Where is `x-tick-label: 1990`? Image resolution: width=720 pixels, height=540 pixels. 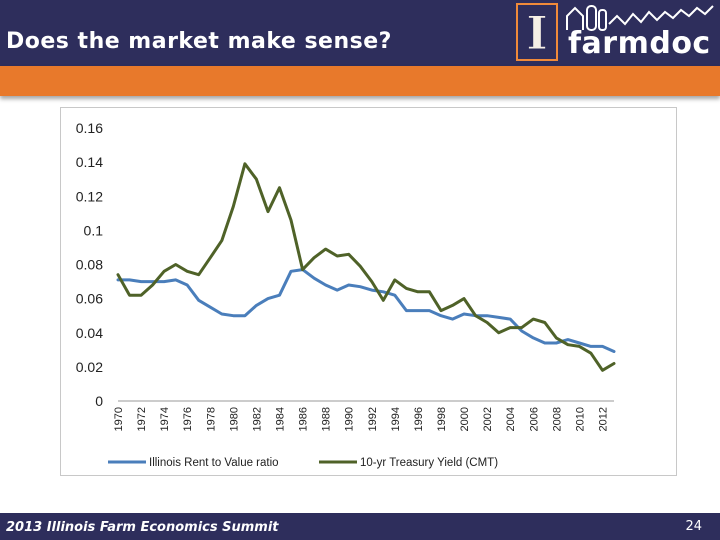
x-tick-label: 1990 is located at coordinates (350, 419).